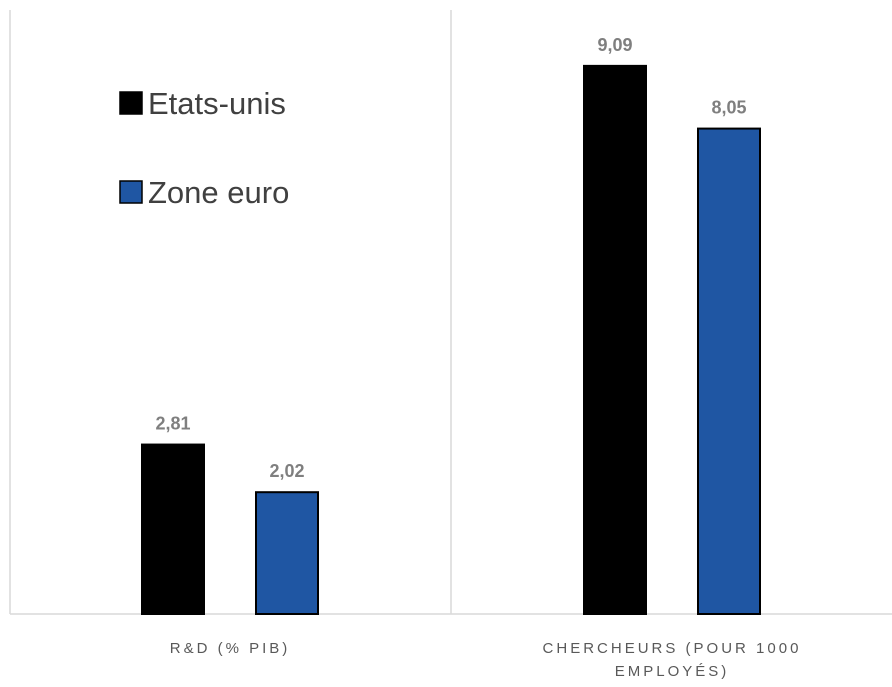  Describe the element at coordinates (172, 424) in the screenshot. I see `data-label-0-0: 2,81` at that location.